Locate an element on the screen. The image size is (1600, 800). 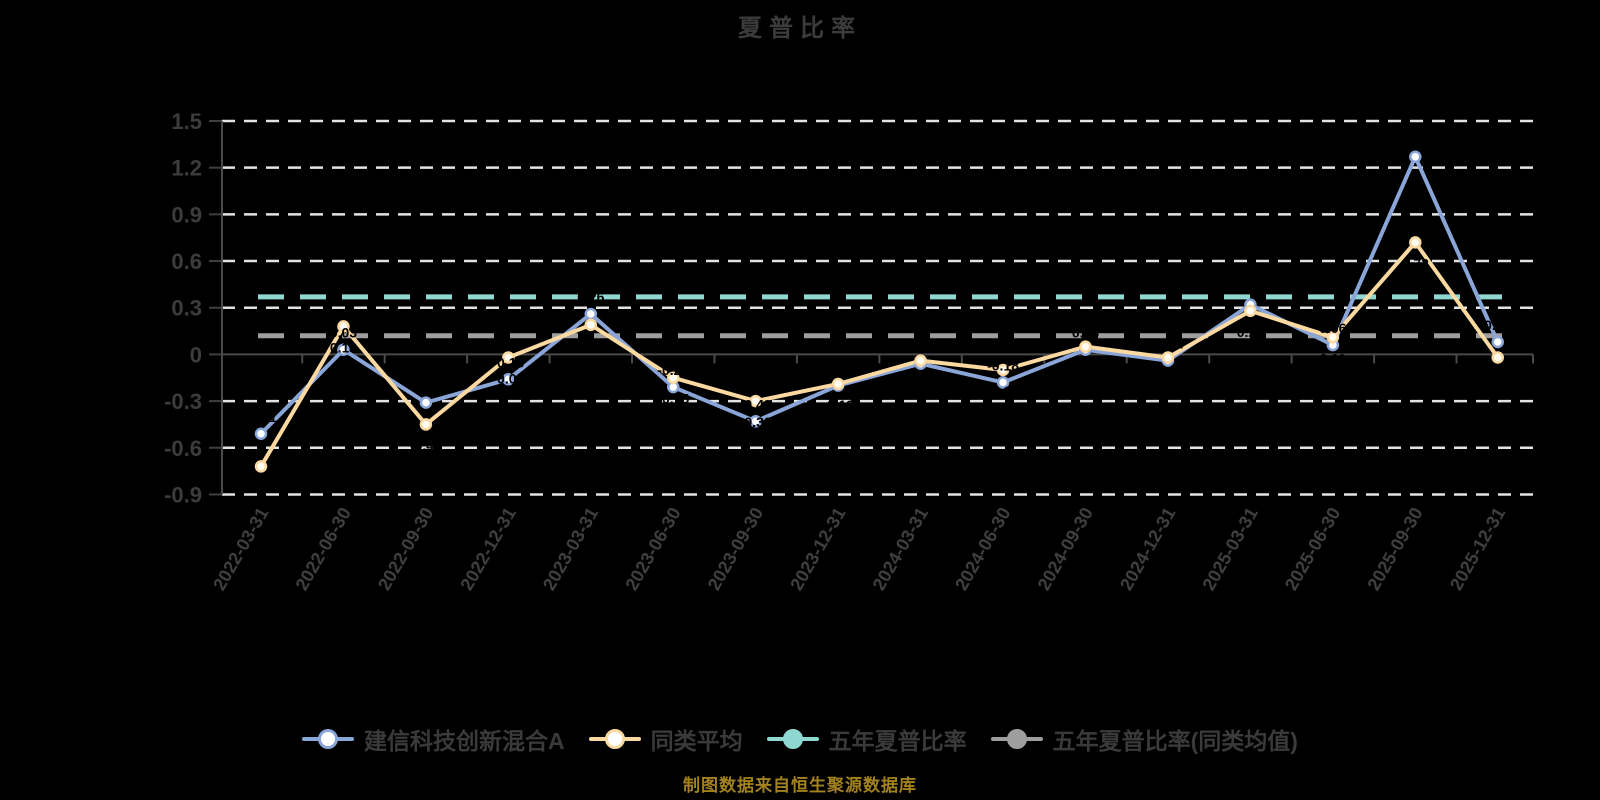
data-point-label: 0.05 is located at coordinates (1085, 368).